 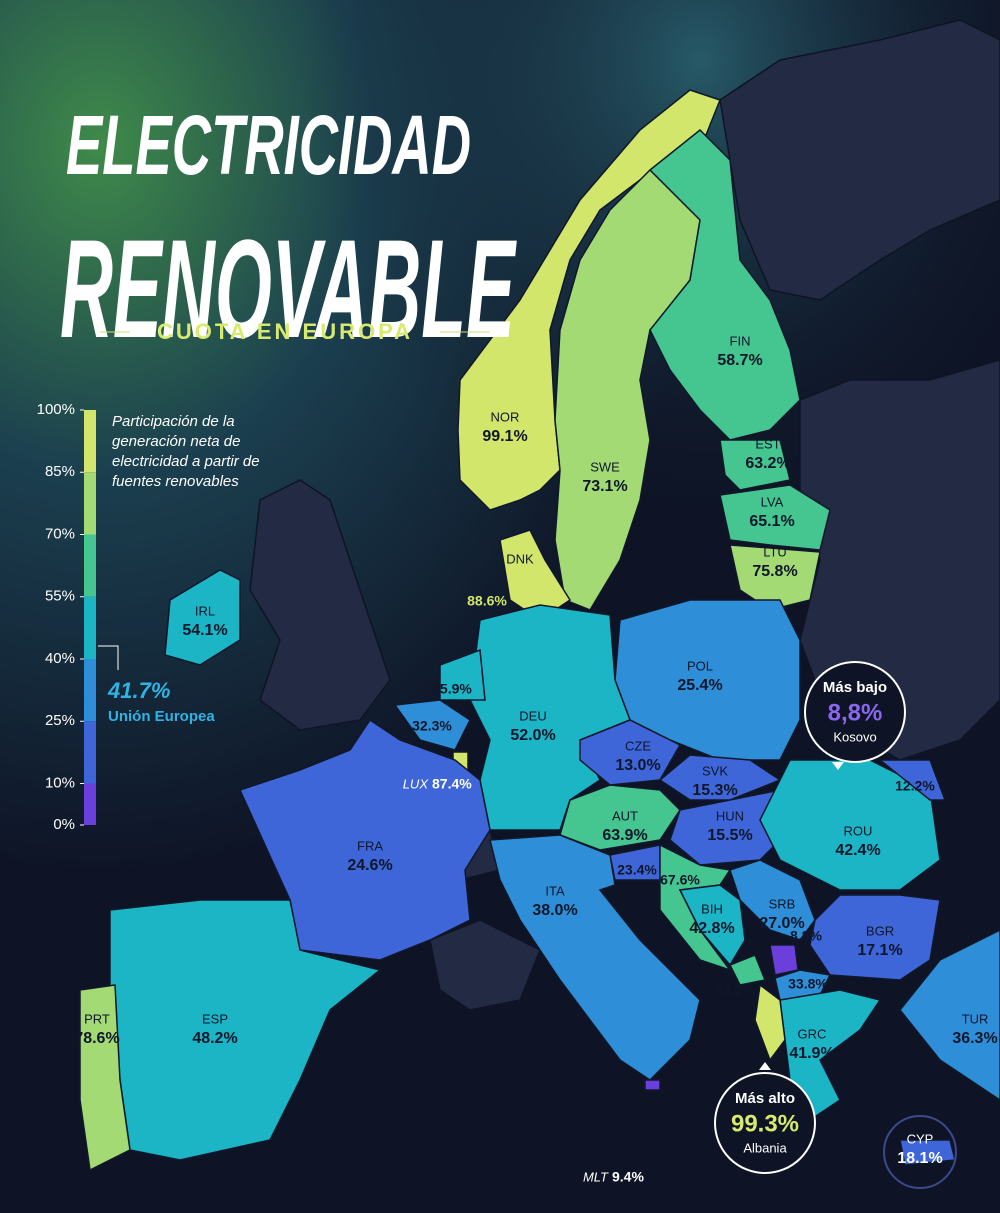 What do you see at coordinates (838, 766) in the screenshot?
I see `callout-pointer` at bounding box center [838, 766].